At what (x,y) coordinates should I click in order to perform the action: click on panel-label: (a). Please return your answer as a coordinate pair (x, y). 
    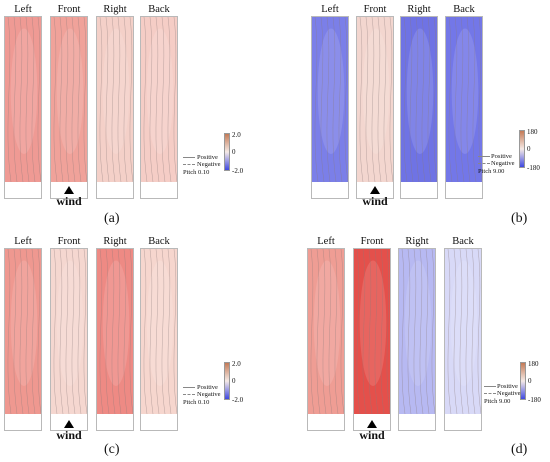
    Looking at the image, I should click on (112, 218).